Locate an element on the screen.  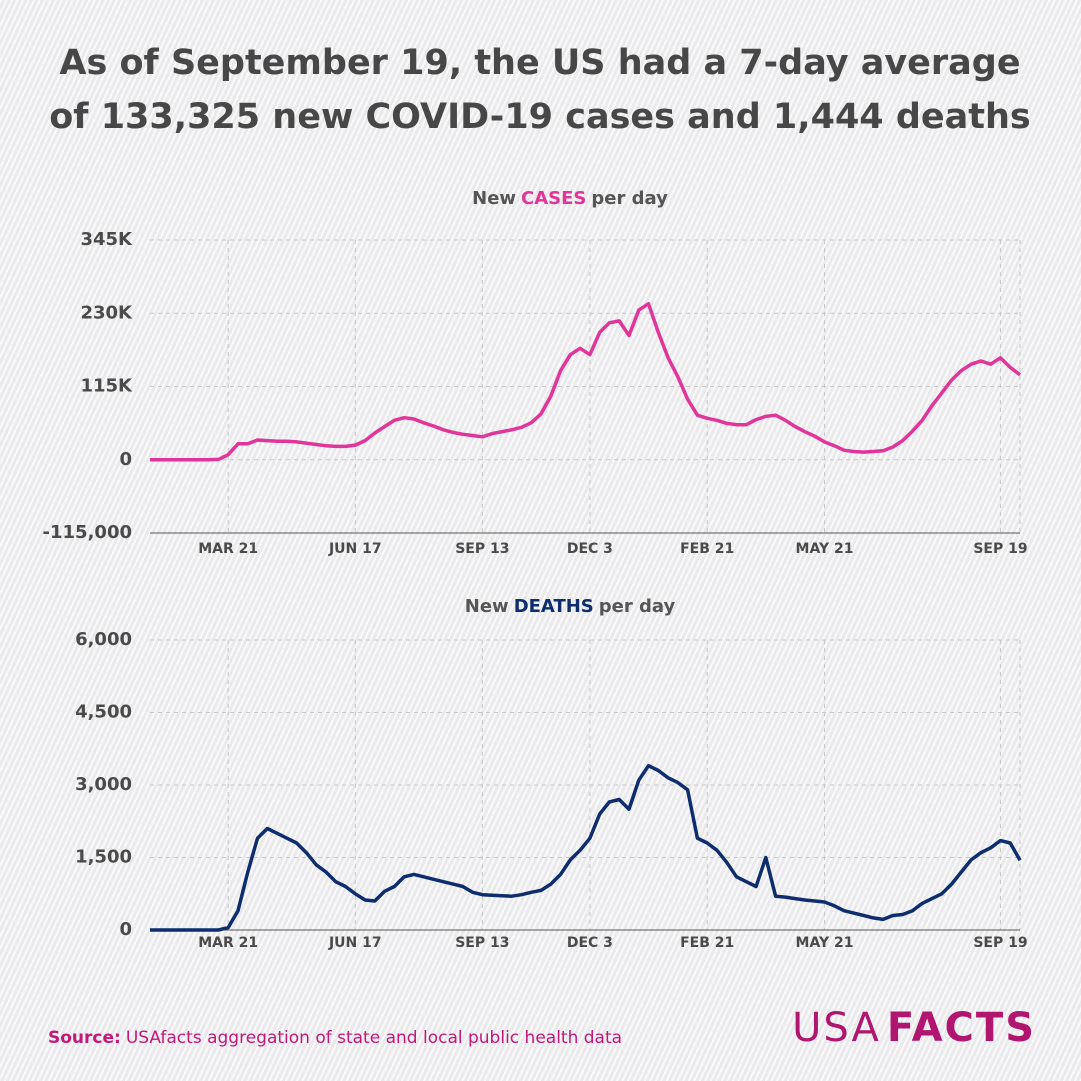
y-tick-label: 6,000 is located at coordinates (103, 639).